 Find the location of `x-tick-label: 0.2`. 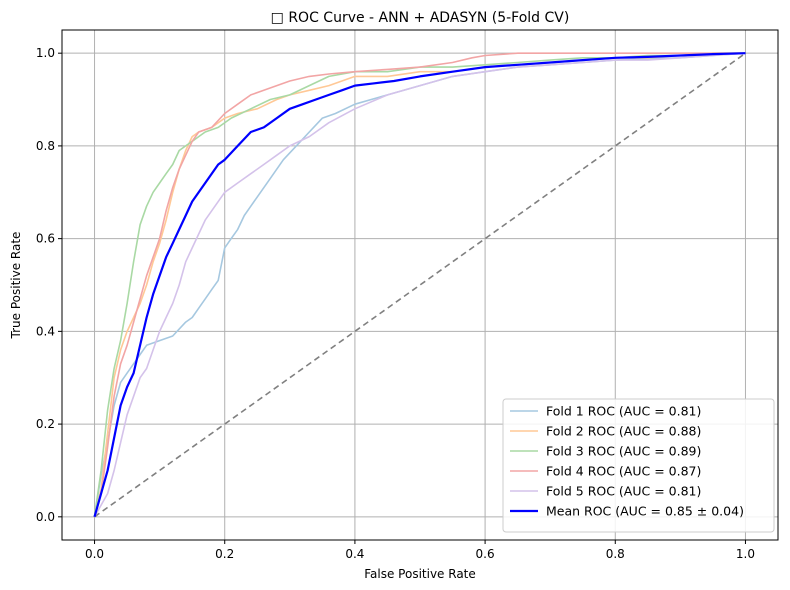

x-tick-label: 0.2 is located at coordinates (224, 554).